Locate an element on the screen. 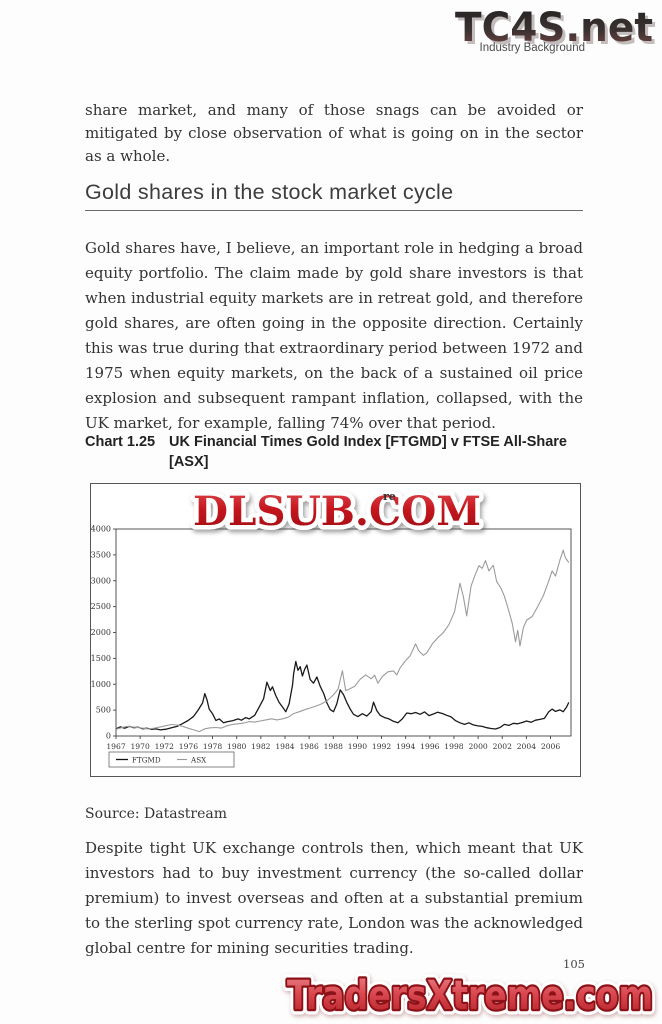 This screenshot has width=662, height=1024. section-label: Industry Background is located at coordinates (532, 48).